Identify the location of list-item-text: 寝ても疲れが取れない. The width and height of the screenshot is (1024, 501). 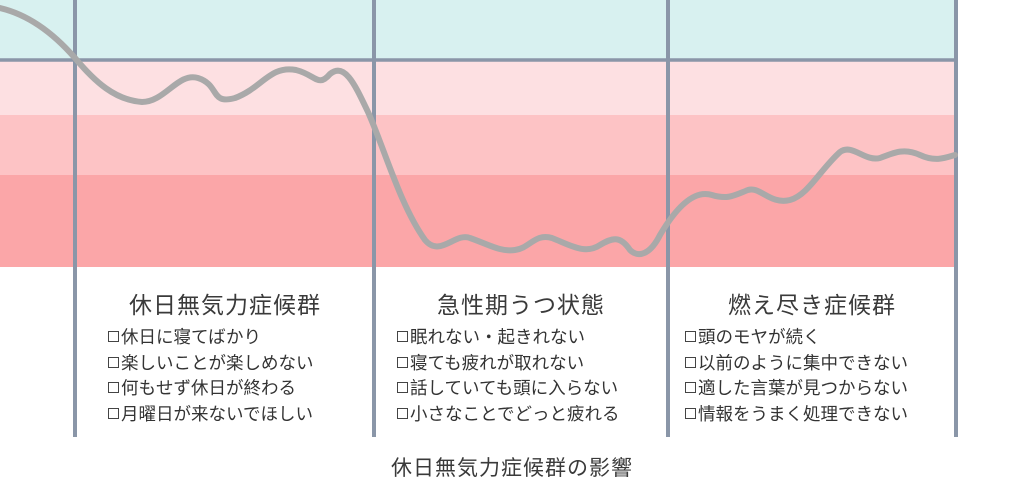
(497, 363).